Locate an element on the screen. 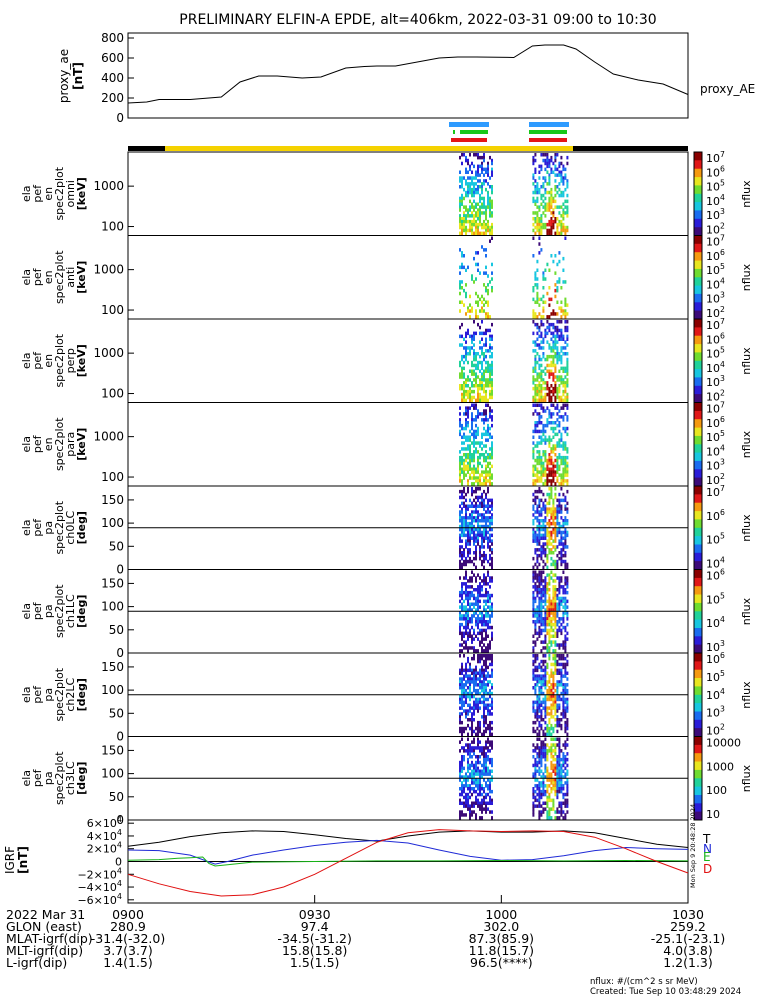 The height and width of the screenshot is (1000, 775). igrf-line-e is located at coordinates (408, 861).